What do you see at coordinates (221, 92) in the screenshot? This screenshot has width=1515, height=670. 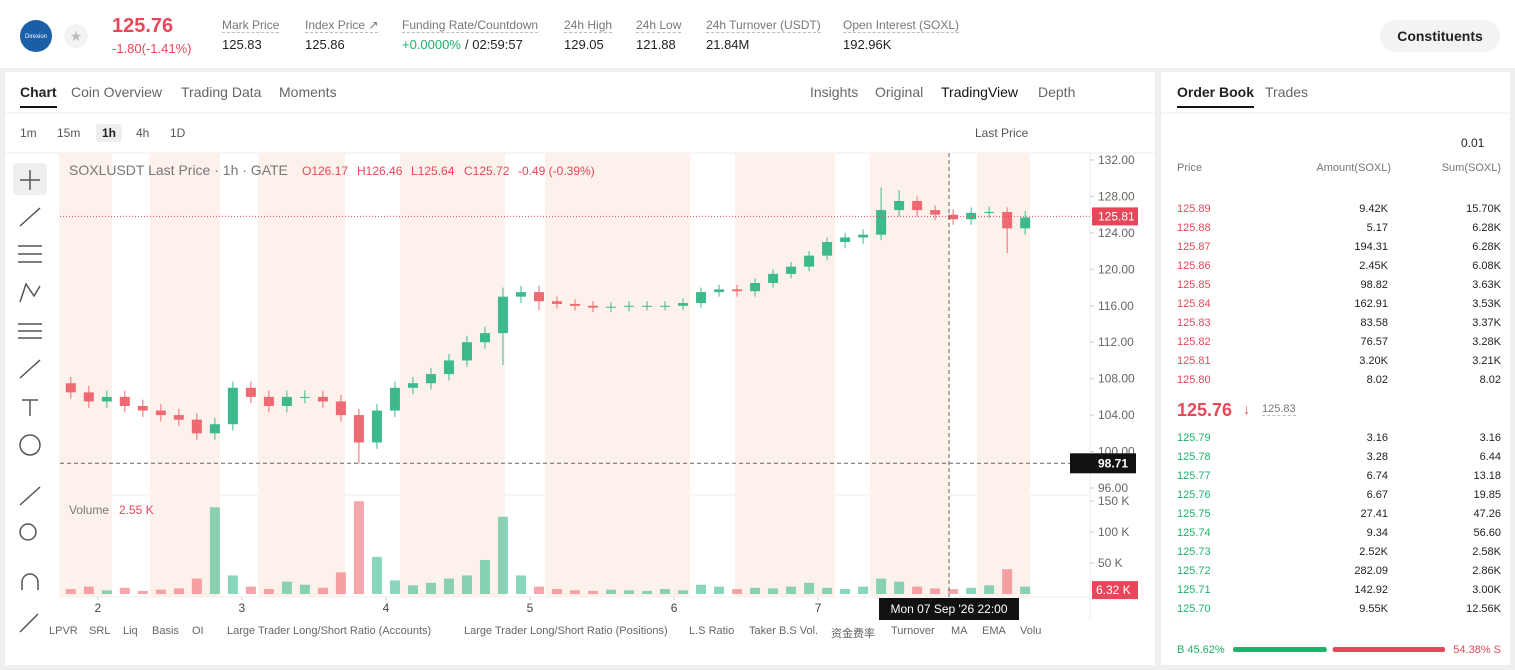 I see `tab: Trading Data` at bounding box center [221, 92].